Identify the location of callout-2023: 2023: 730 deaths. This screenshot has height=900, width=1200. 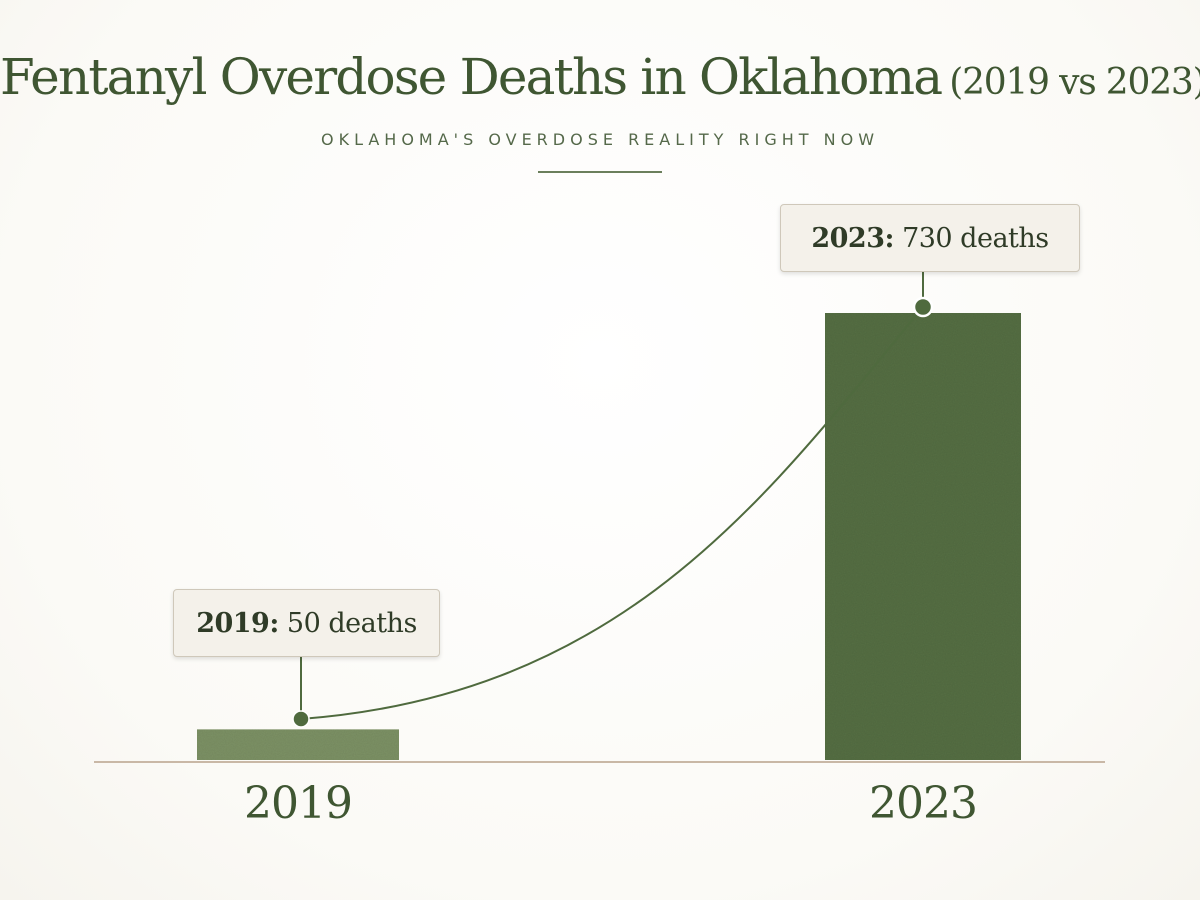
(930, 238).